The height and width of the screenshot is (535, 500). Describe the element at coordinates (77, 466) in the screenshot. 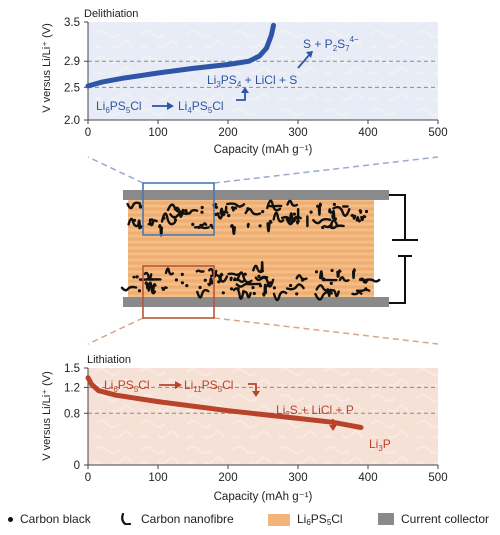

I see `lith-y-tick-label: 0` at that location.